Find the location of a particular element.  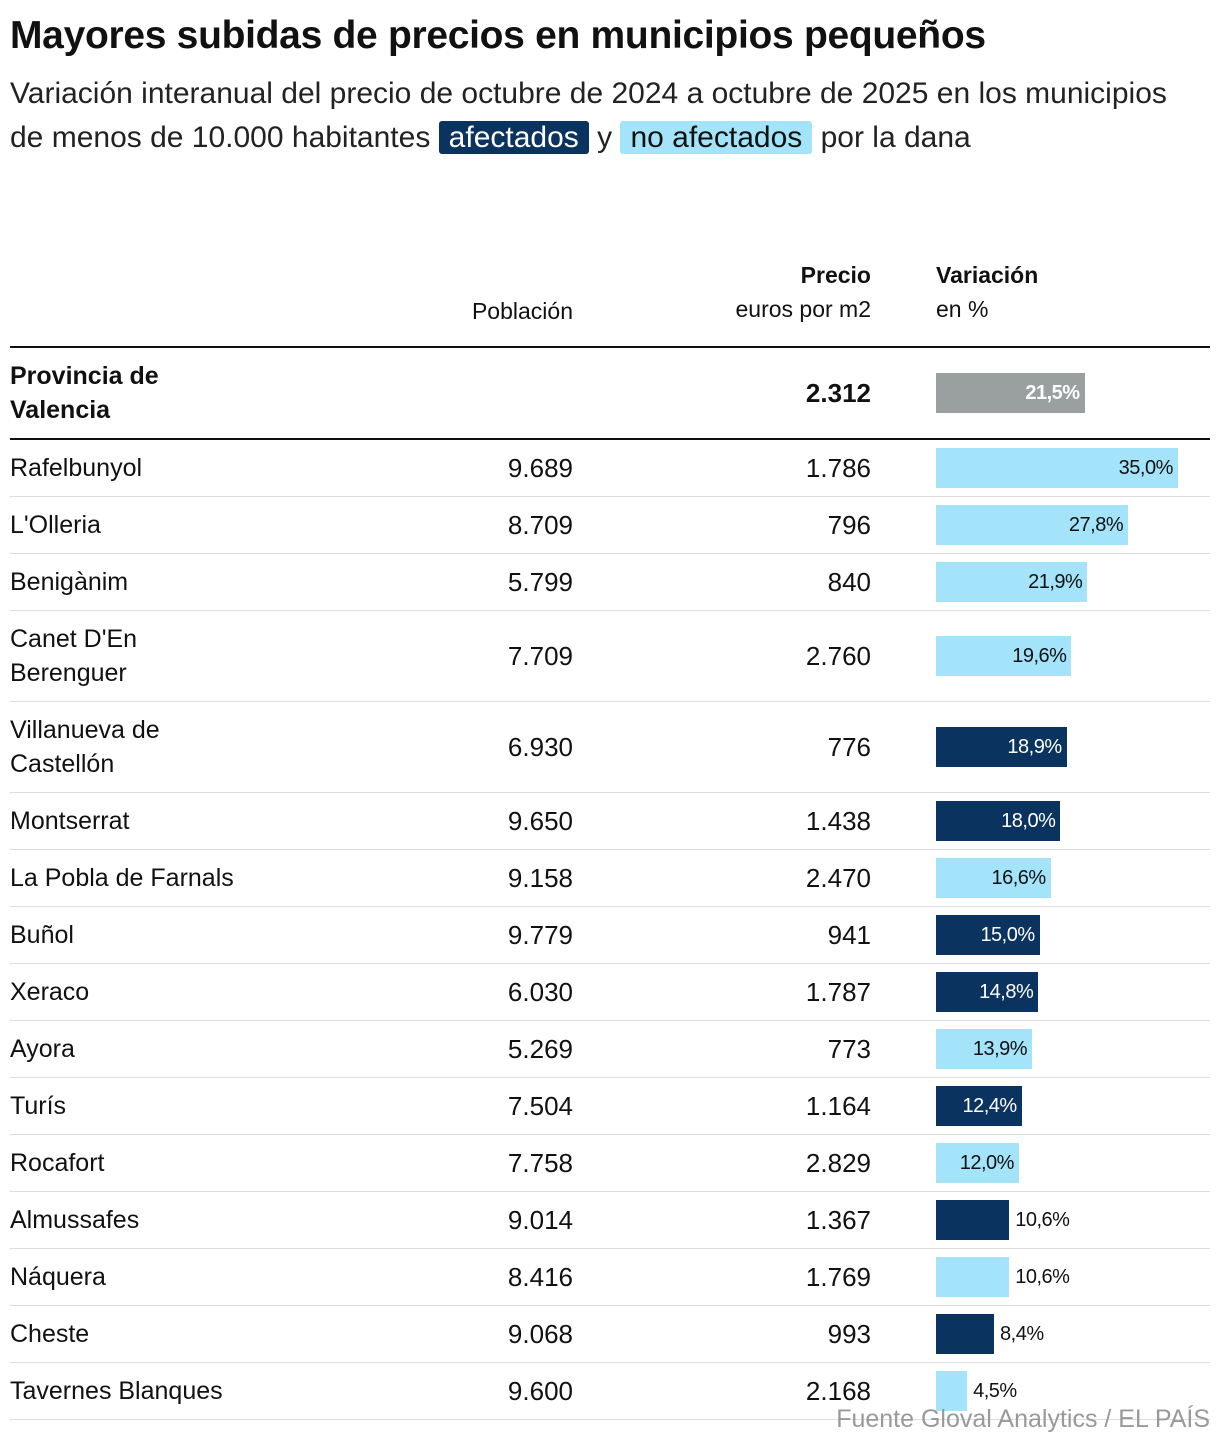

municipality: Villanueva de Castellón is located at coordinates (85, 747).